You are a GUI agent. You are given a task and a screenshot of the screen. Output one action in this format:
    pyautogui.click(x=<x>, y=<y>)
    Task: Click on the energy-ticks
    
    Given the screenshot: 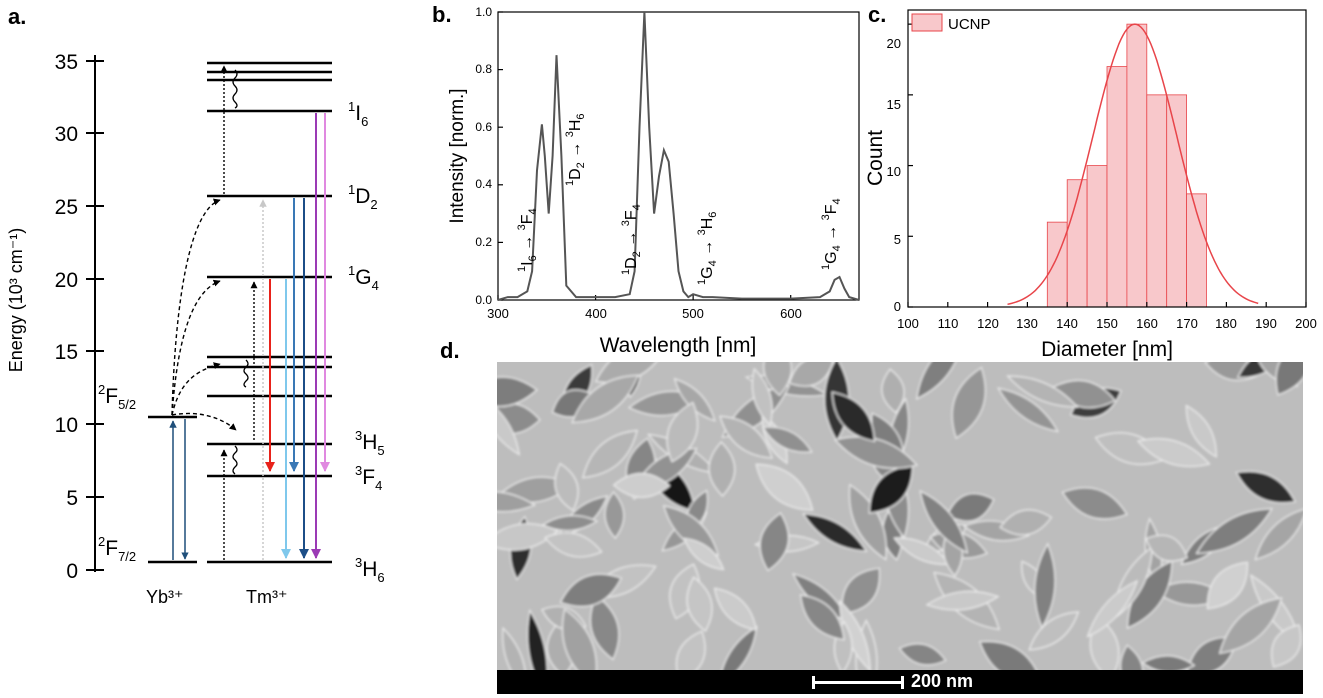 What is the action you would take?
    pyautogui.click(x=95, y=315)
    